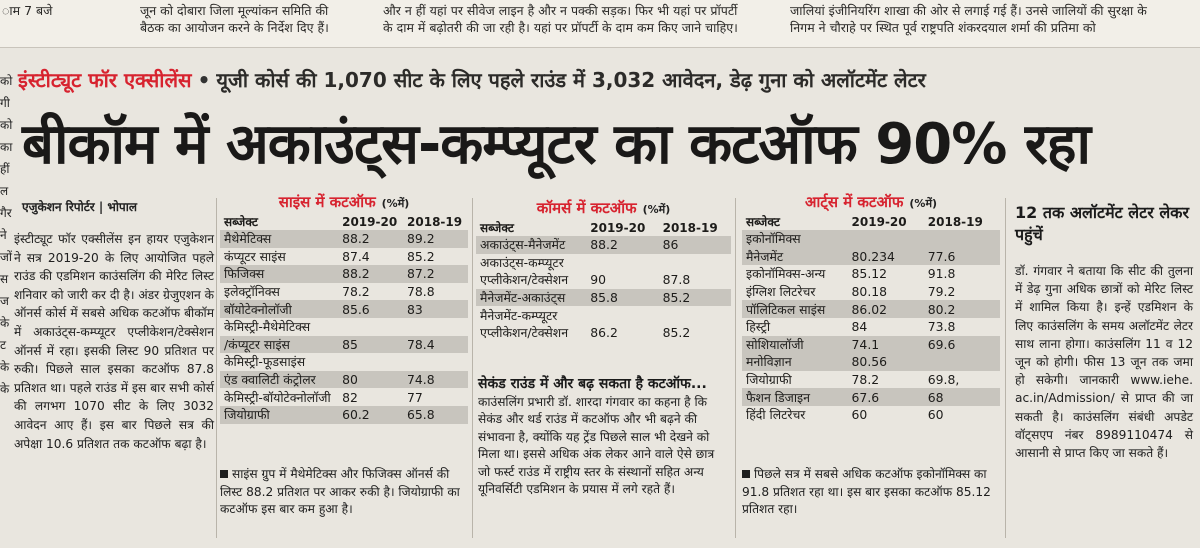 This screenshot has height=548, width=1200. Describe the element at coordinates (356, 256) in the screenshot. I see `cutoff-2019-20-cell: 87.4` at that location.